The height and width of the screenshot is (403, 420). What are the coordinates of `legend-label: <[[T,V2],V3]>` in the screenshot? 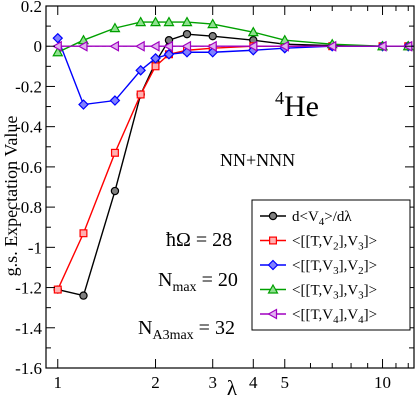 It's located at (334, 243).